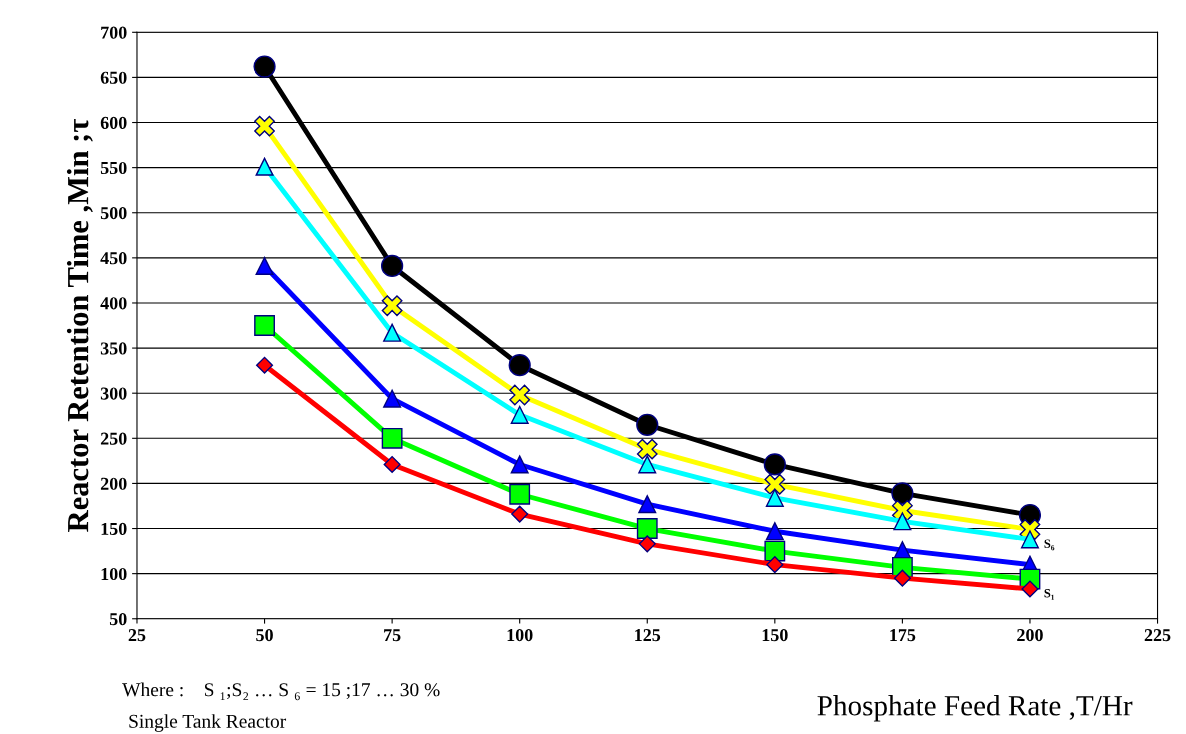  What do you see at coordinates (1157, 635) in the screenshot?
I see `x-tick-label: 225` at bounding box center [1157, 635].